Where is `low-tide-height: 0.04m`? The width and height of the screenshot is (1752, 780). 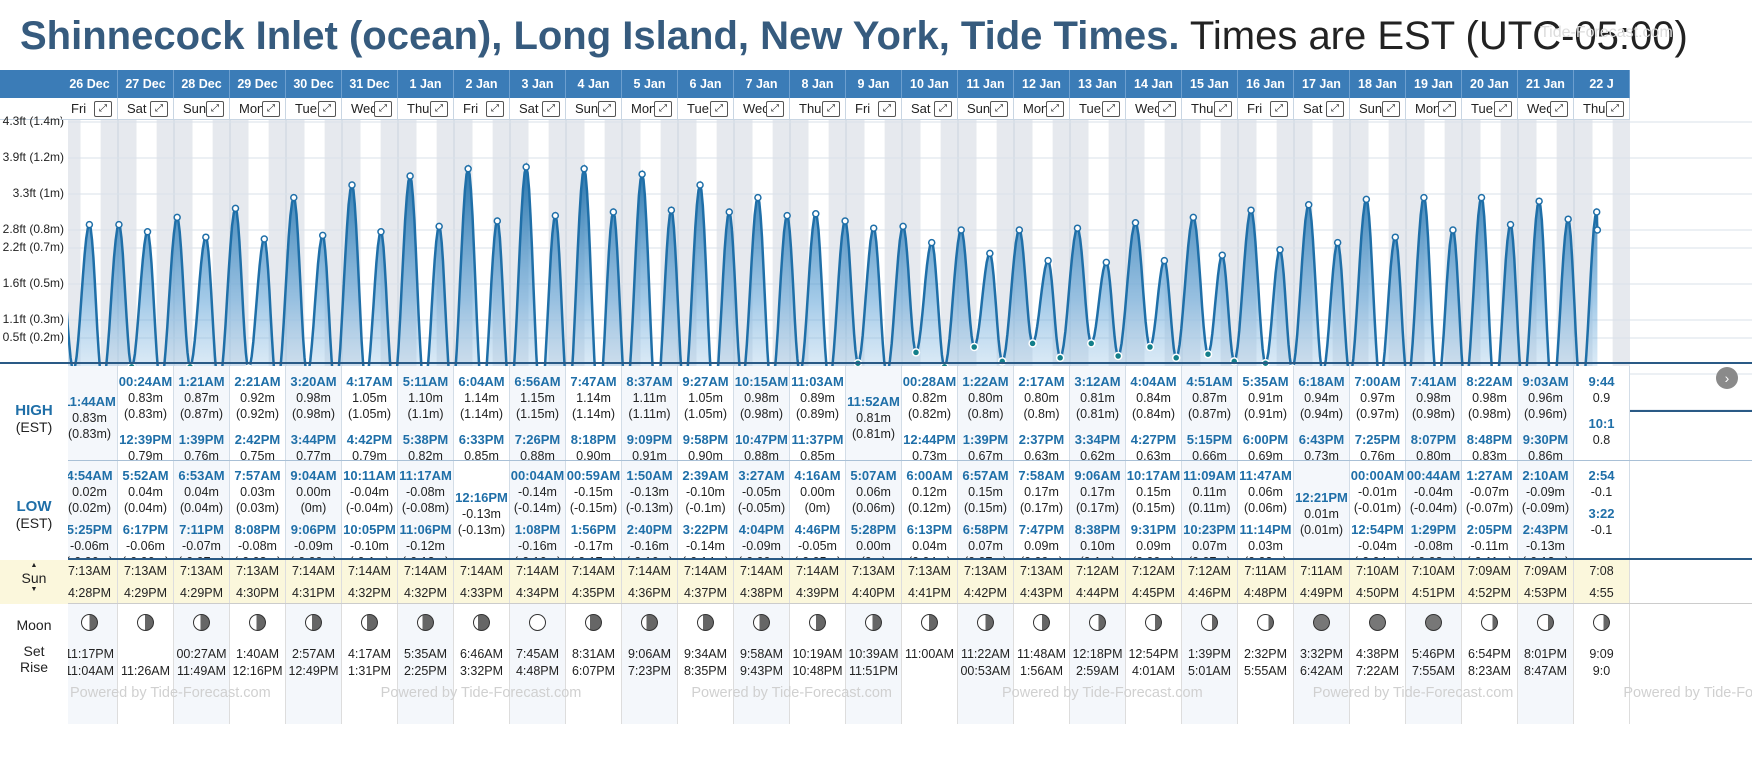 low-tide-height: 0.04m is located at coordinates (145, 492).